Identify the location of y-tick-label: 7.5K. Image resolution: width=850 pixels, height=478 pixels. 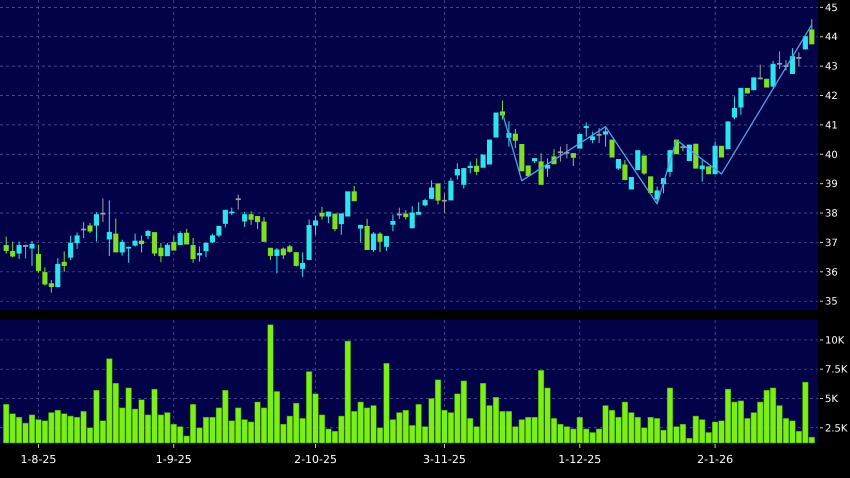
(836, 370).